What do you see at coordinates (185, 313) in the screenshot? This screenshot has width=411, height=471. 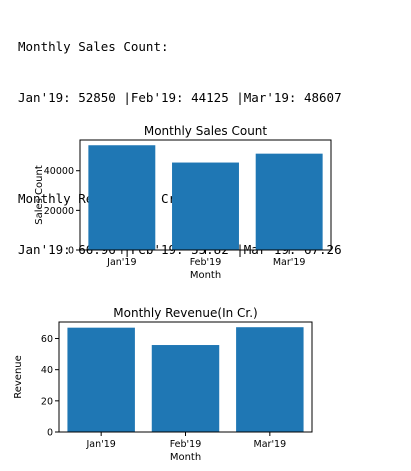 I see `revenue-chart-title: Monthly Revenue(In Cr.)` at bounding box center [185, 313].